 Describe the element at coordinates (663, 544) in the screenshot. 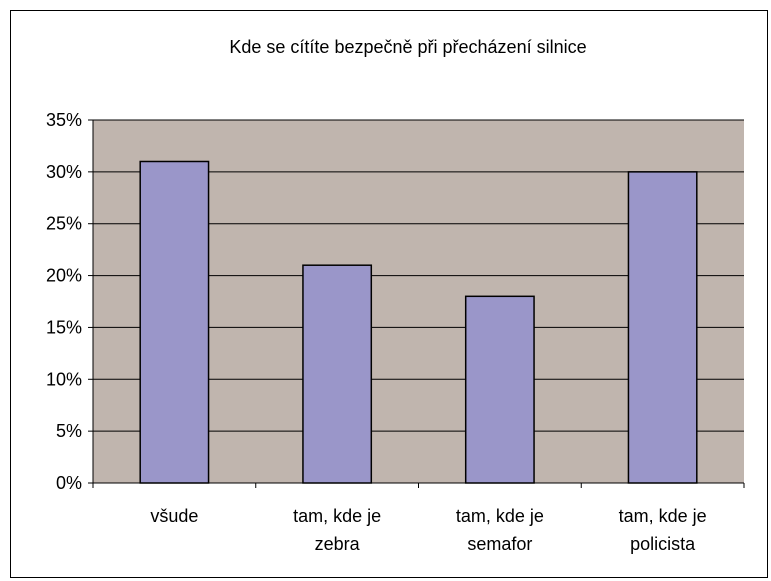

I see `x-category-label: policista` at that location.